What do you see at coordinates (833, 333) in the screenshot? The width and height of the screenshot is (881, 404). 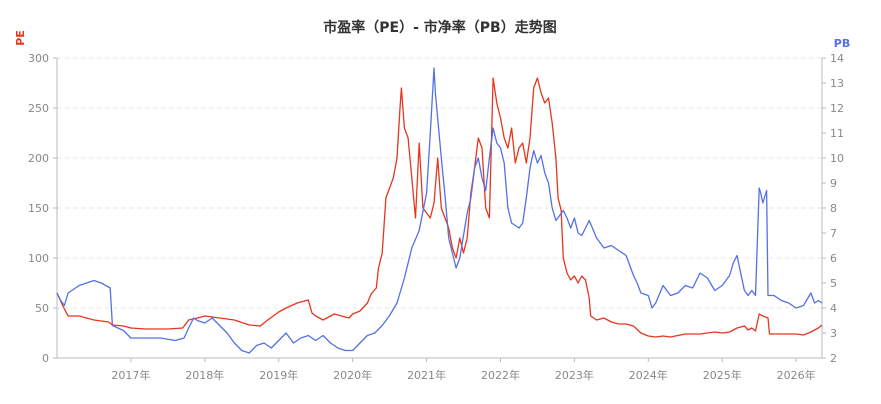 I see `right-tick-label: 3` at bounding box center [833, 333].